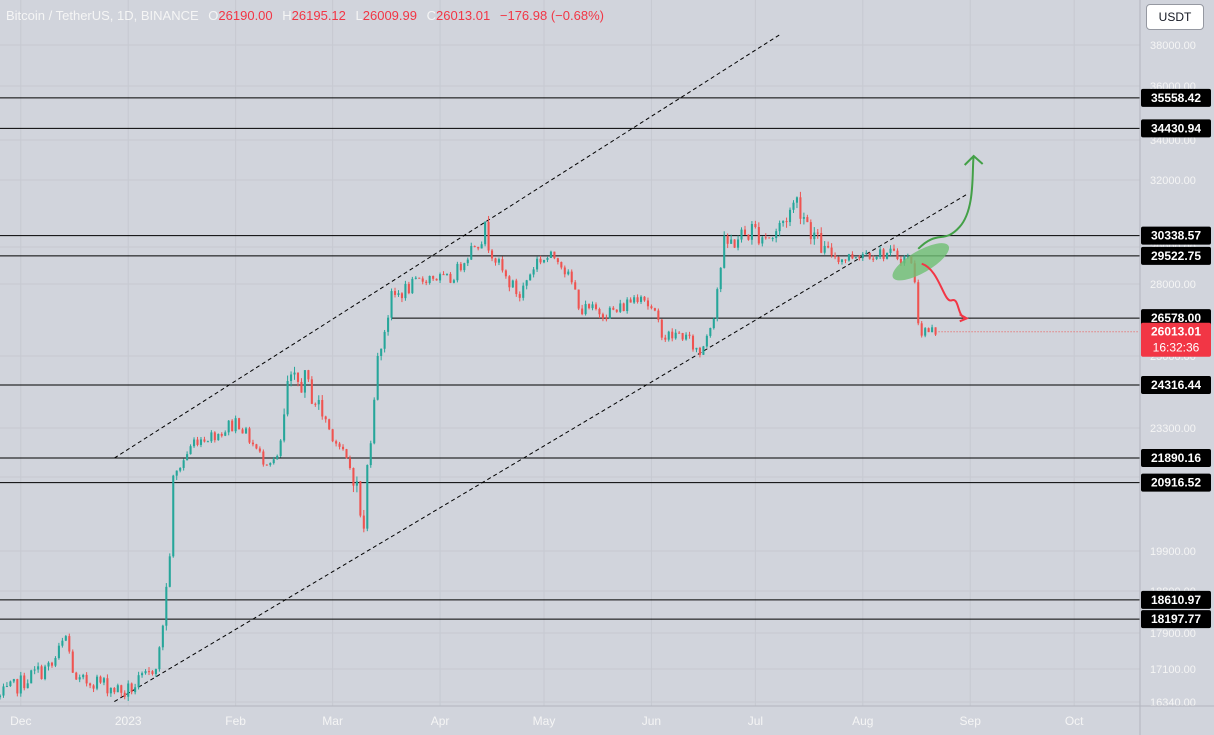 The width and height of the screenshot is (1214, 735). What do you see at coordinates (973, 160) in the screenshot?
I see `bullish-arrow-head` at bounding box center [973, 160].